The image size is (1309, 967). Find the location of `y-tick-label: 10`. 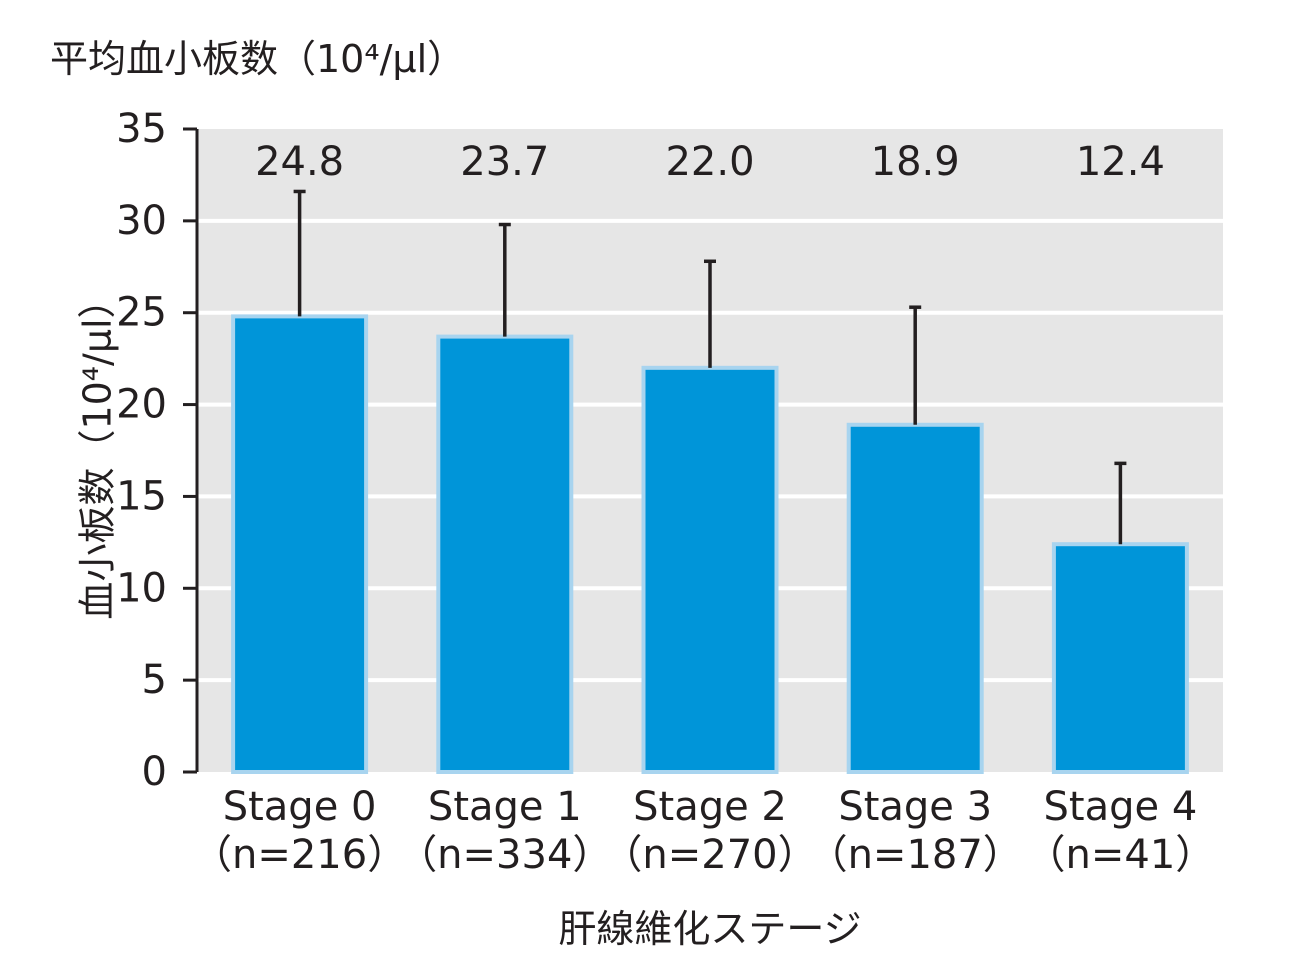

y-tick-label: 10 is located at coordinates (141, 588).